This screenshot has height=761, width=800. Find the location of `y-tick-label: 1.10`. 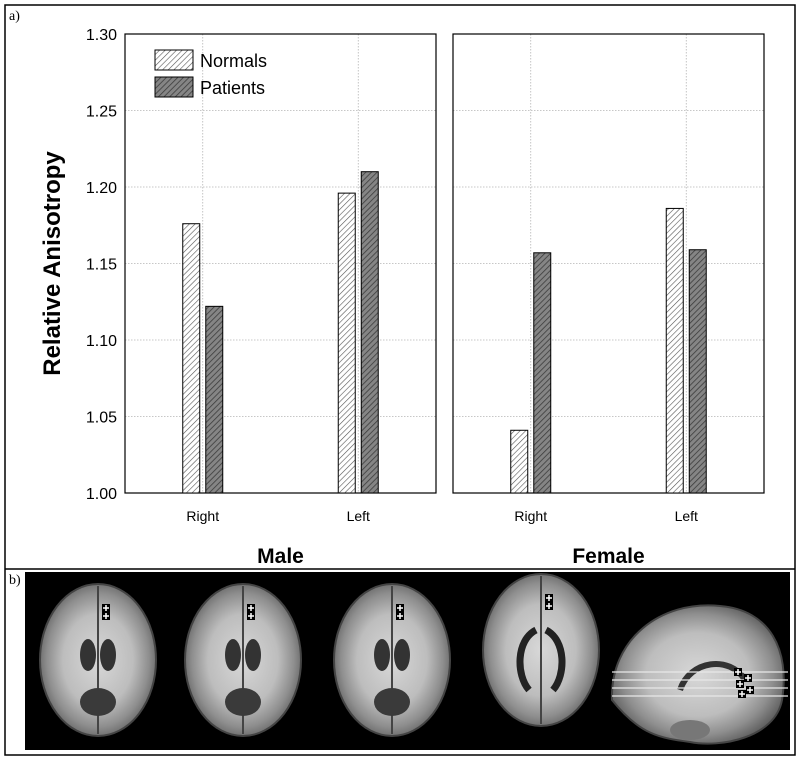

y-tick-label: 1.10 is located at coordinates (101, 341).